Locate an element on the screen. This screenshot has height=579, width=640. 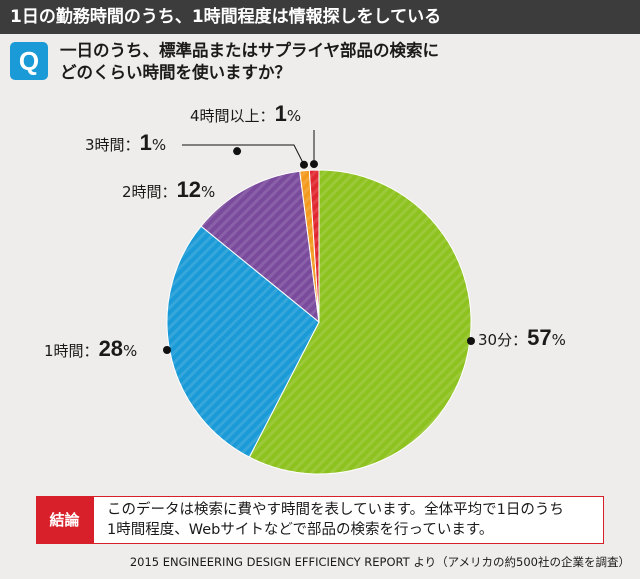
label-30min-pct: 57 is located at coordinates (539, 337).